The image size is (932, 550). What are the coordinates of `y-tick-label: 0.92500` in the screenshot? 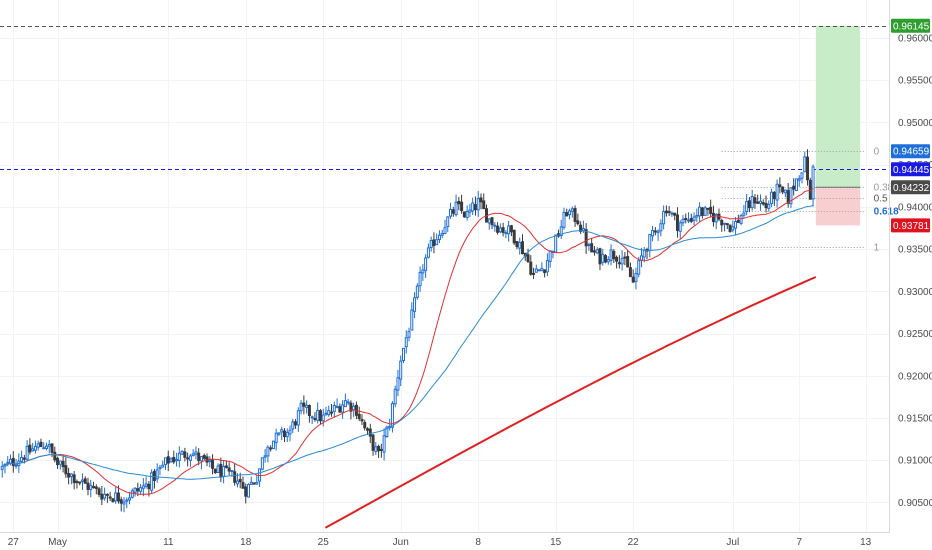 It's located at (915, 334).